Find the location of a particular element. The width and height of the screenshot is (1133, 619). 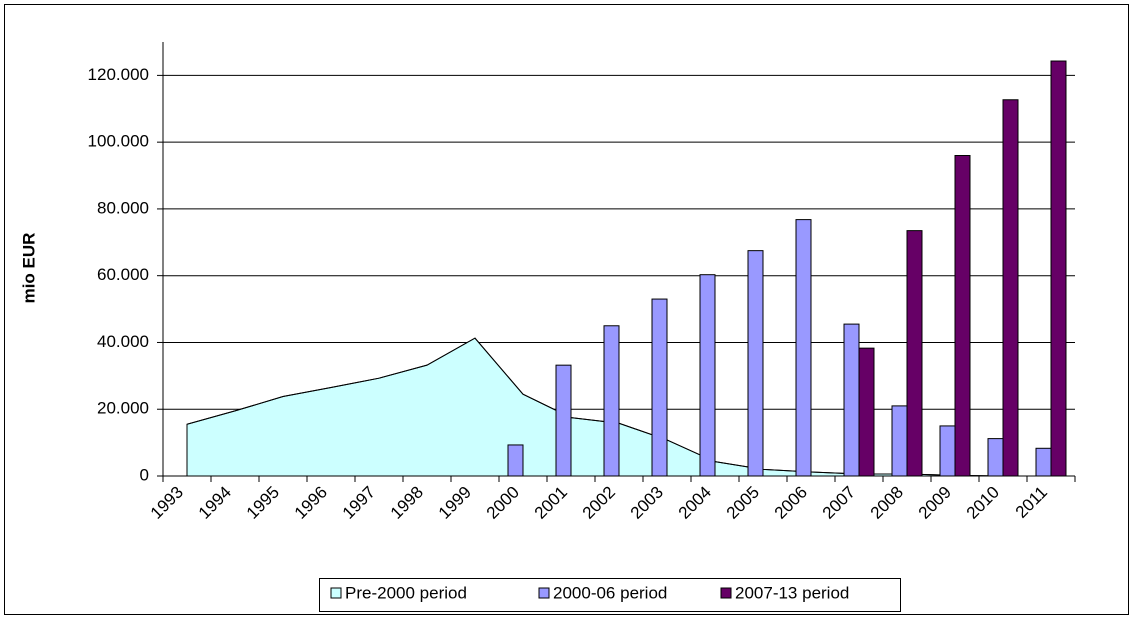

y-tick-label: 40.000 is located at coordinates (123, 341).